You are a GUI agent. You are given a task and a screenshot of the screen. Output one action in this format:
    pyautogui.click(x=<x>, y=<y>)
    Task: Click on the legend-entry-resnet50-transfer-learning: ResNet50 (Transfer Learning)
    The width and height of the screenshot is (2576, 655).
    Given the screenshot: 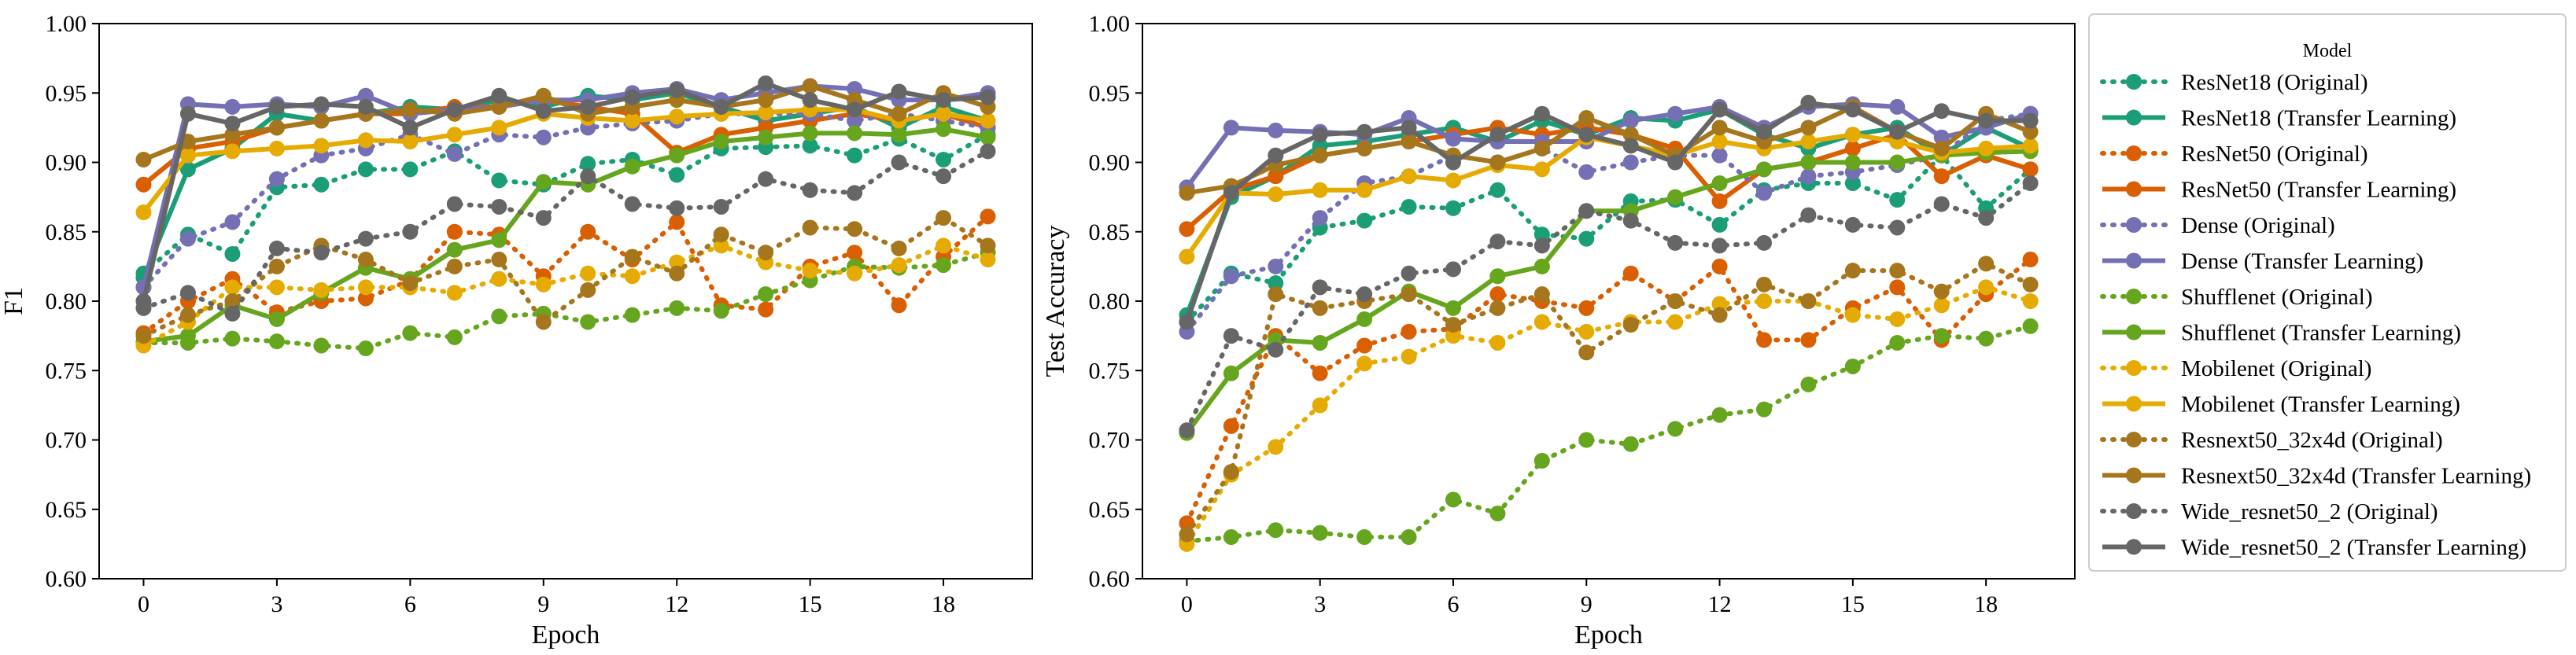 What is the action you would take?
    pyautogui.click(x=2279, y=190)
    